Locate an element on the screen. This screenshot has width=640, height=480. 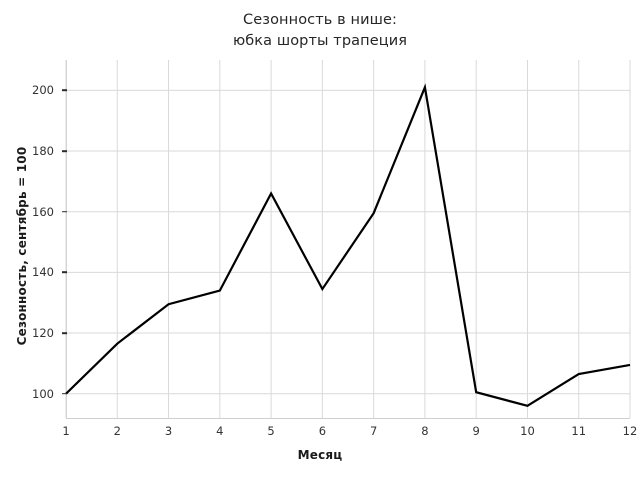
y-tick-label: 180 is located at coordinates (43, 151).